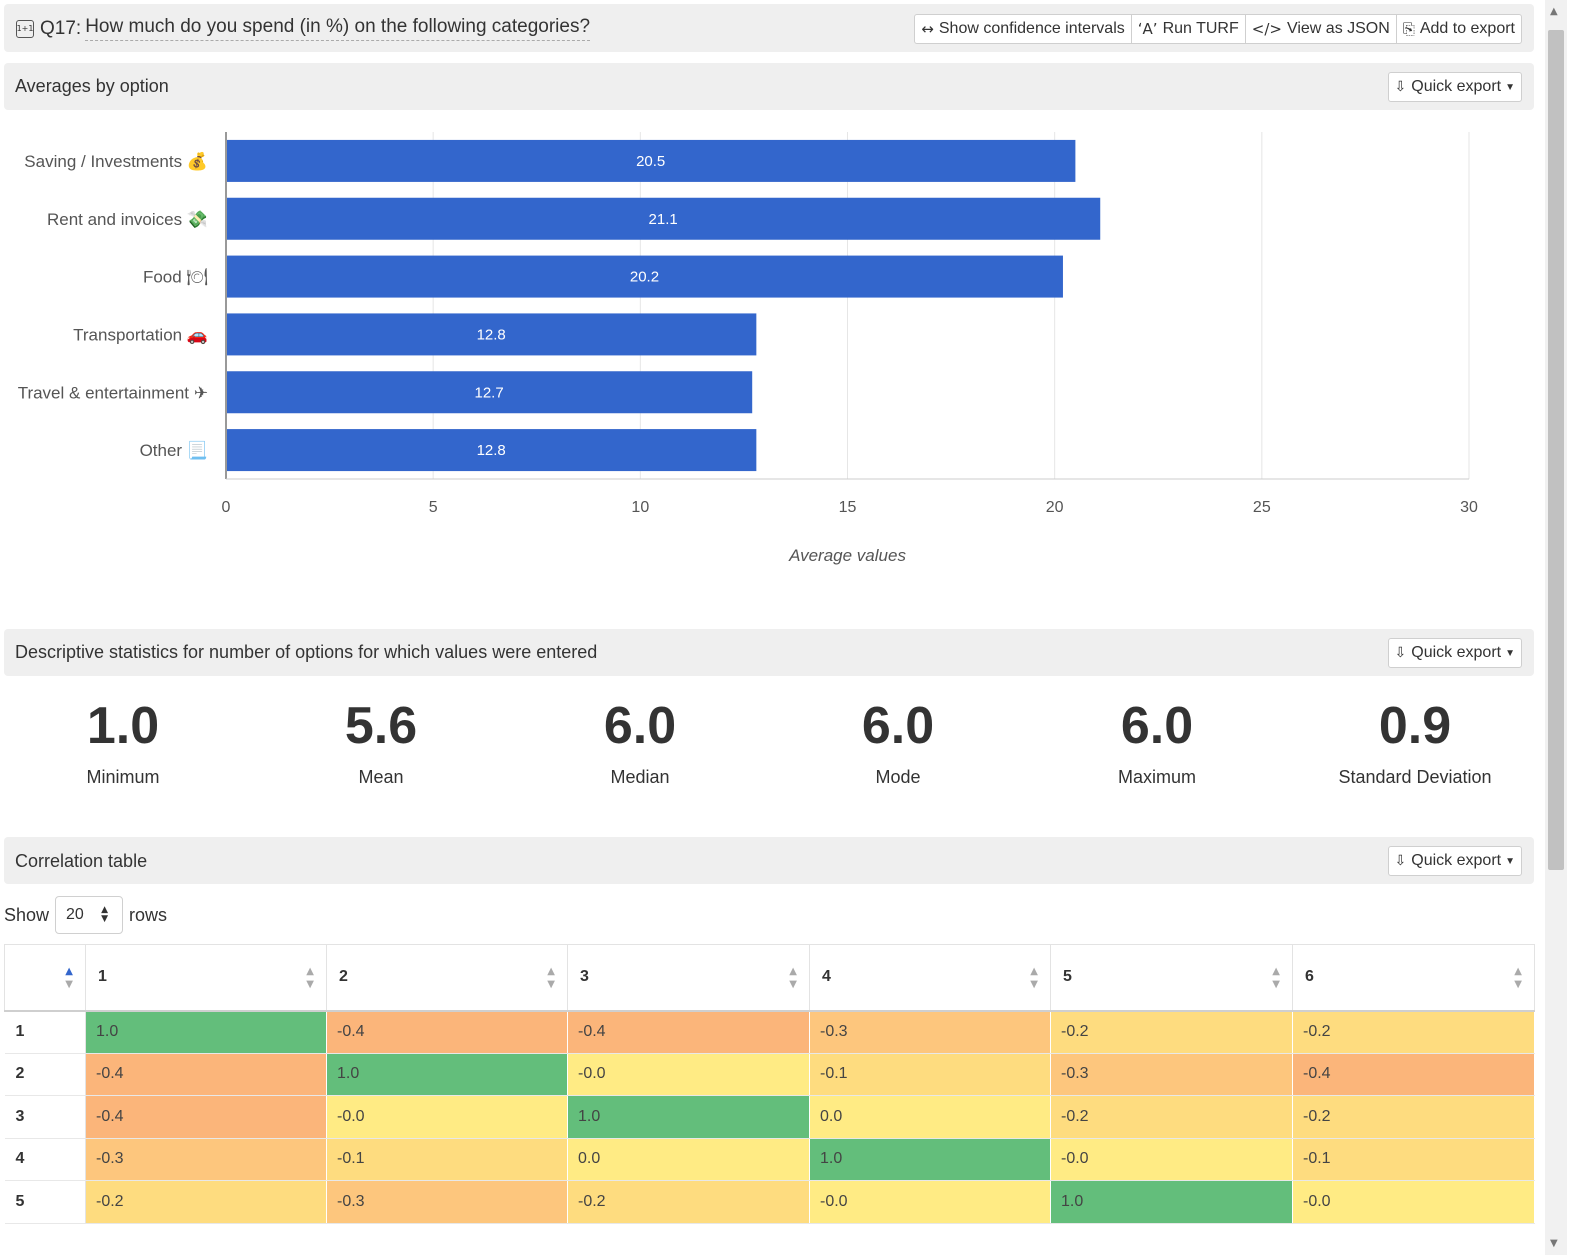 Image resolution: width=1594 pixels, height=1255 pixels. What do you see at coordinates (116, 161) in the screenshot?
I see `category-label: Saving / Investments 💰` at bounding box center [116, 161].